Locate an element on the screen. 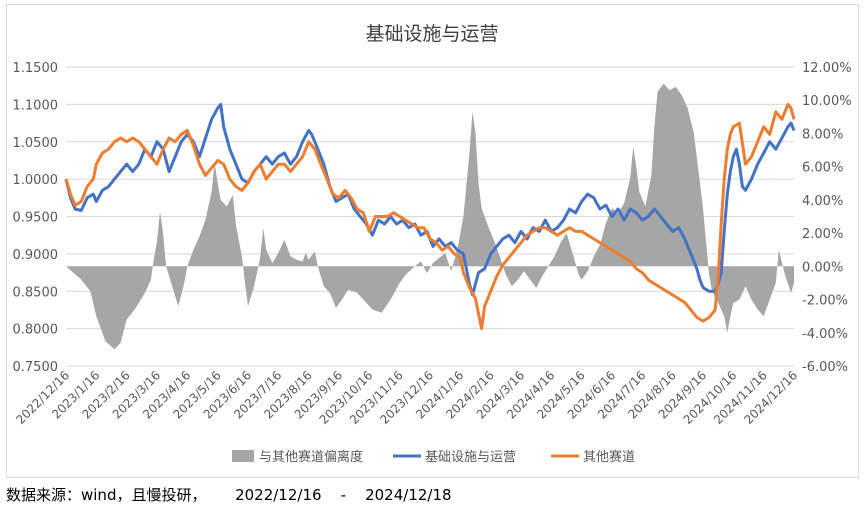  legend-label: 基础设施与运营 is located at coordinates (470, 457).